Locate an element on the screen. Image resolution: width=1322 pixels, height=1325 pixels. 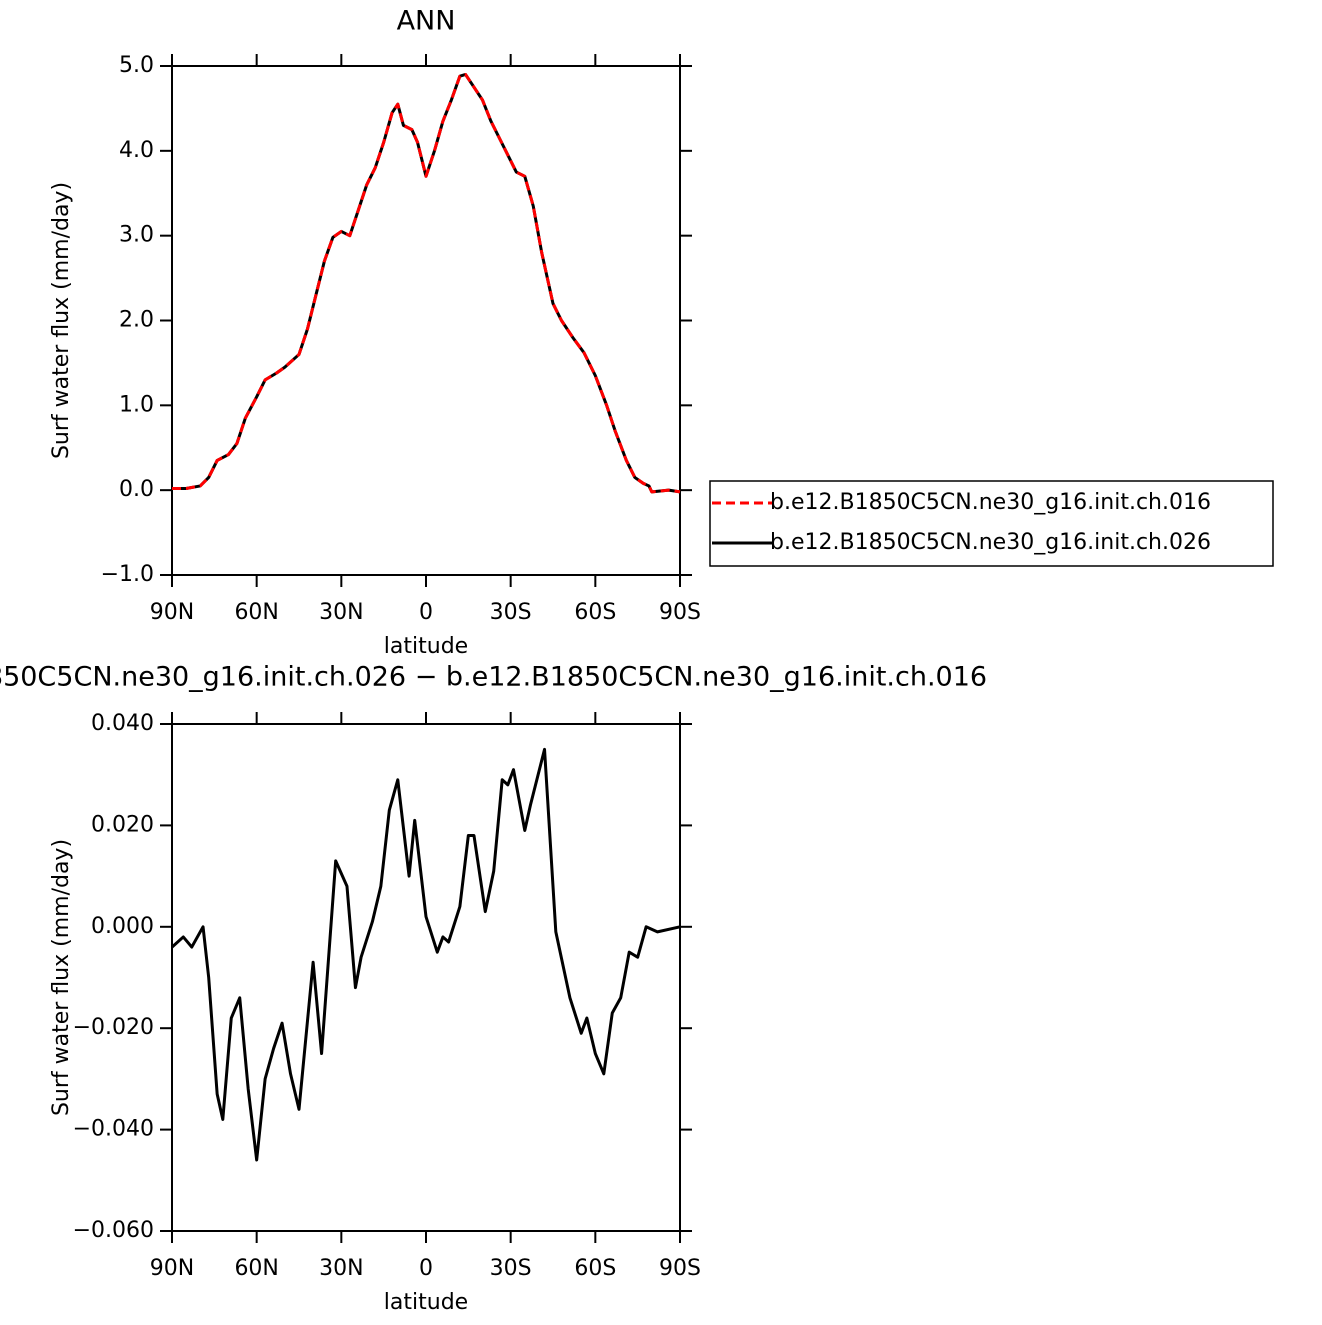
legend-label: b.e12.B1850C5CN.ne30_g16.init.ch.026 is located at coordinates (990, 542).